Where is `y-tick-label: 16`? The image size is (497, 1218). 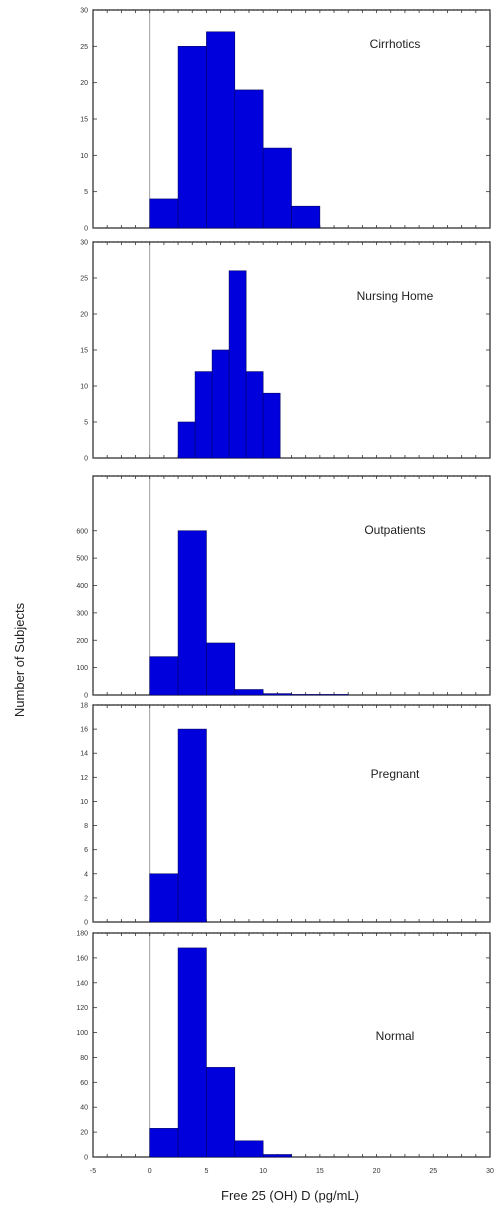 y-tick-label: 16 is located at coordinates (84, 730).